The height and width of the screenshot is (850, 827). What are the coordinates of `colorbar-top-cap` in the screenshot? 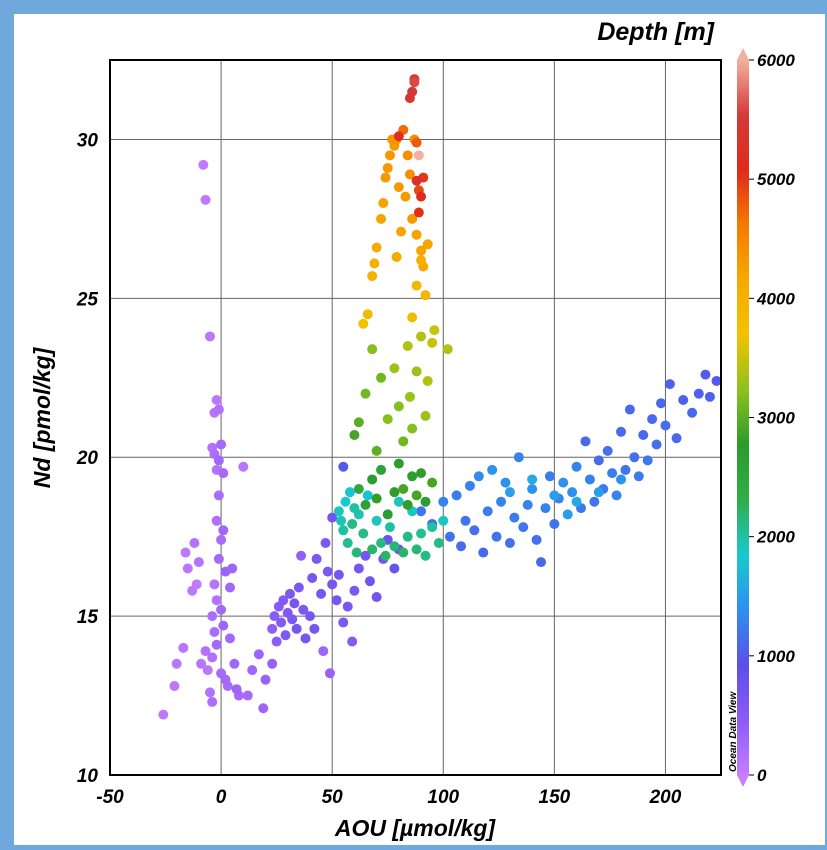 It's located at (743, 54).